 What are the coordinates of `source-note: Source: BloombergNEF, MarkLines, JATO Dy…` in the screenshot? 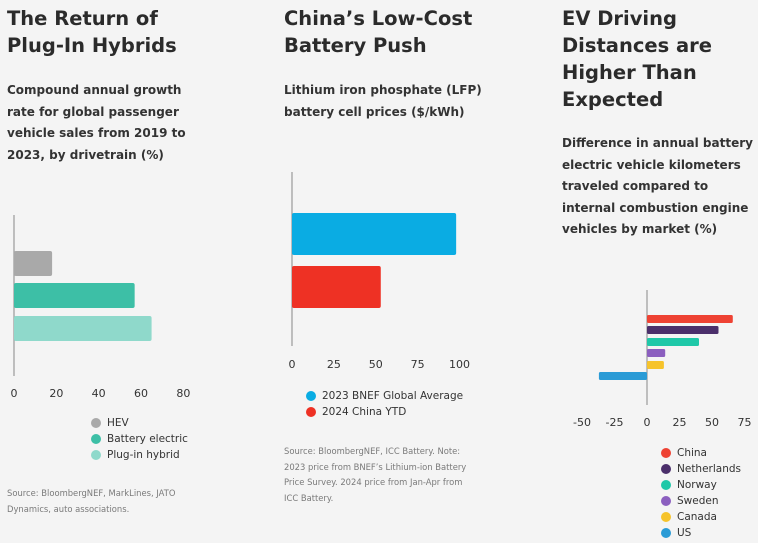 It's located at (91, 501).